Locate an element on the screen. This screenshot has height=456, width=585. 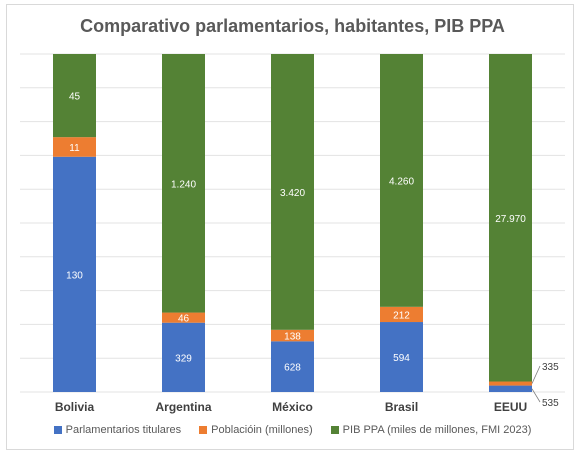
data-label: 212 is located at coordinates (401, 315).